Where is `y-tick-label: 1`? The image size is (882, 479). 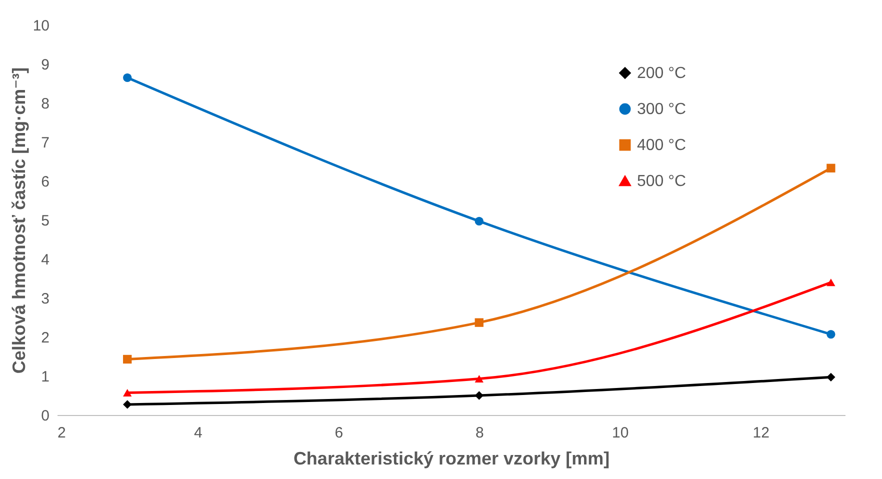 y-tick-label: 1 is located at coordinates (45, 377).